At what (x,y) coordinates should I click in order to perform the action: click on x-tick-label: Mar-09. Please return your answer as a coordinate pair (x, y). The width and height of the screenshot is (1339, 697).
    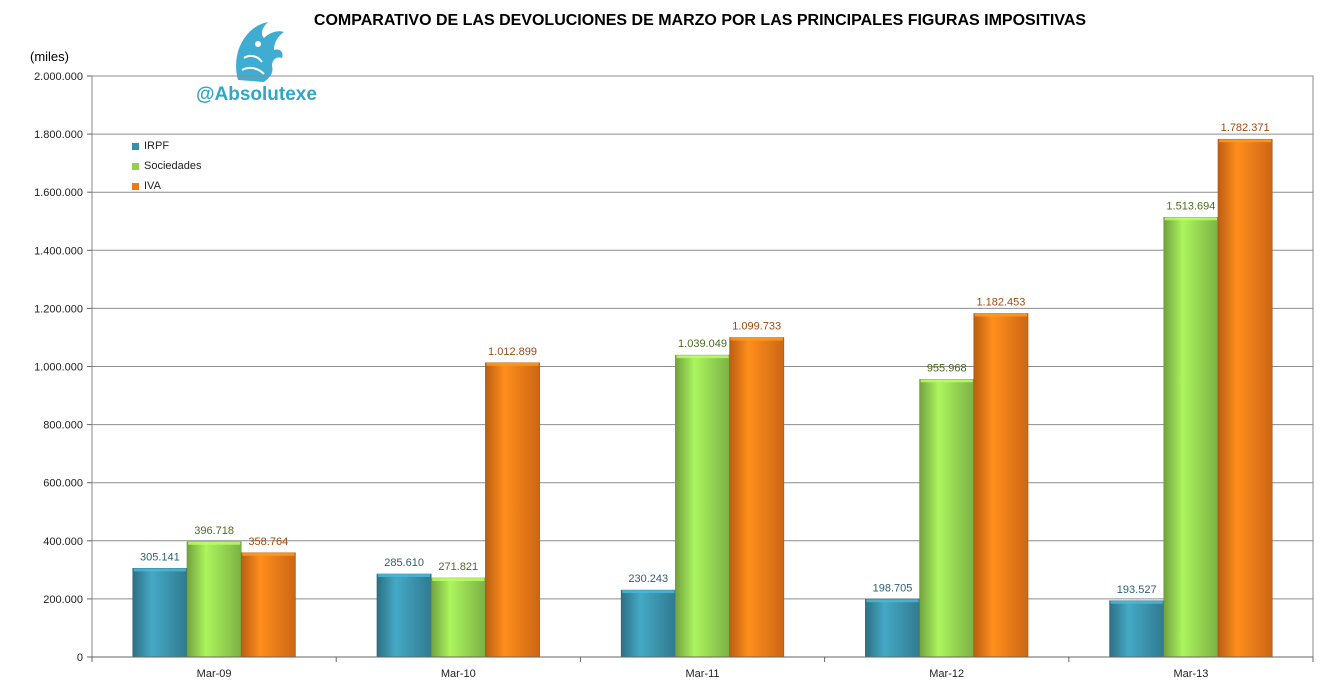
    Looking at the image, I should click on (214, 674).